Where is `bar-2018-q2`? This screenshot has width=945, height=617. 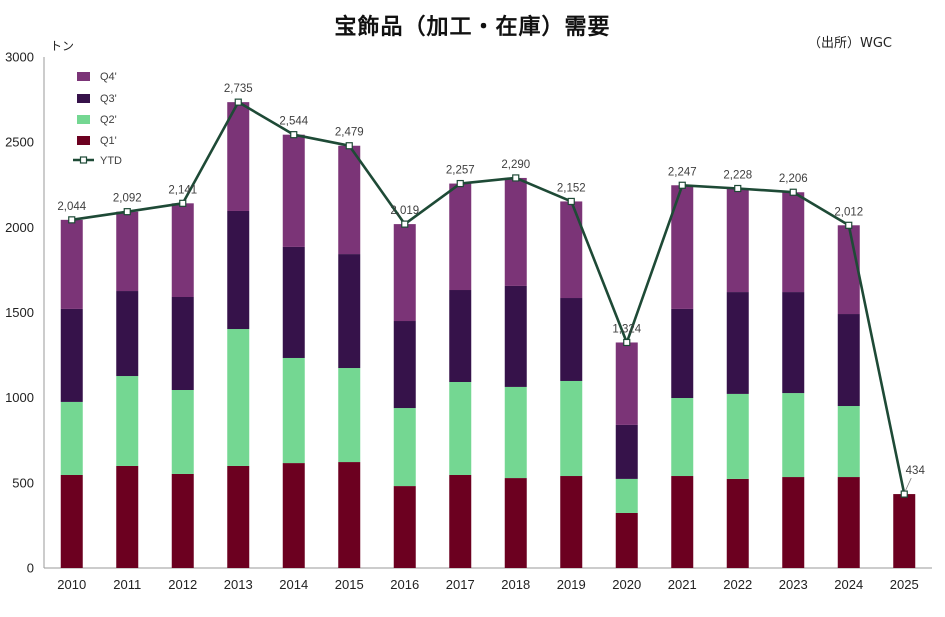 bar-2018-q2 is located at coordinates (515, 432).